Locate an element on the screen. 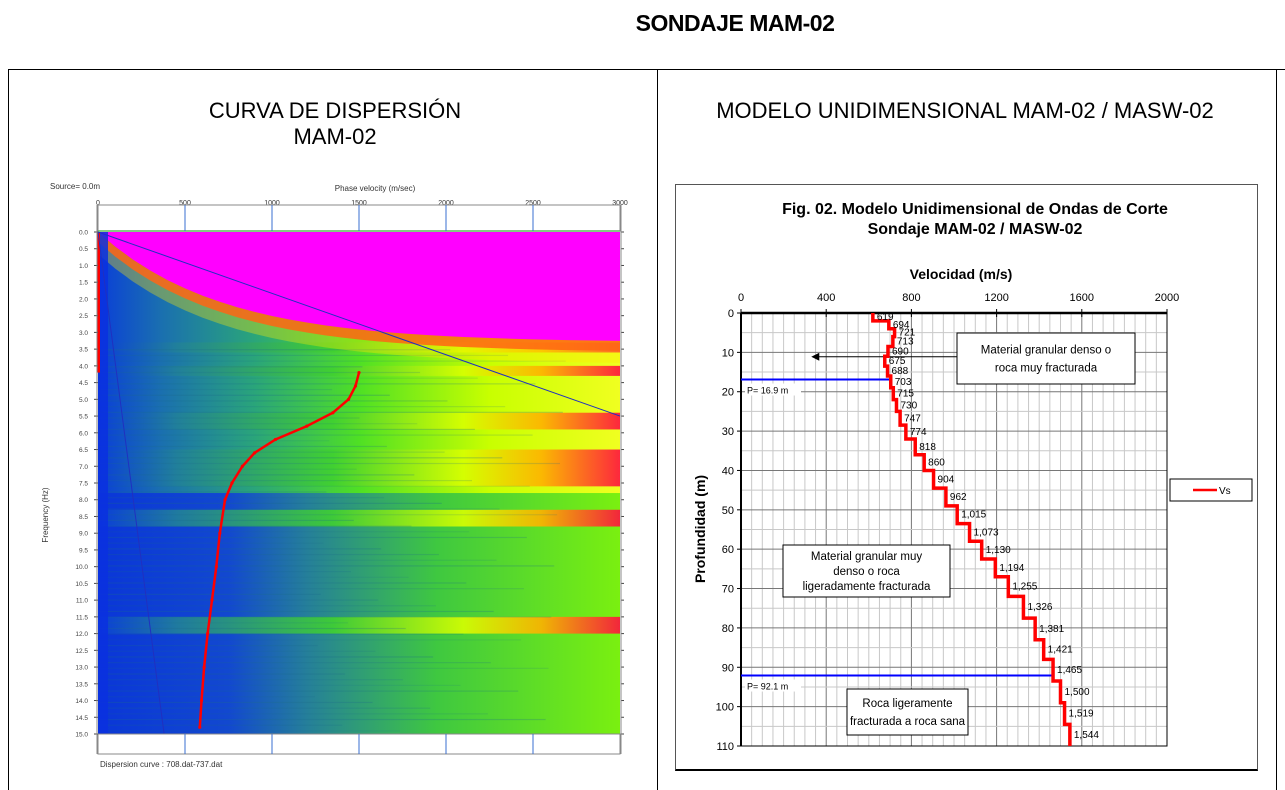  arrow-left-icon is located at coordinates (815, 356).